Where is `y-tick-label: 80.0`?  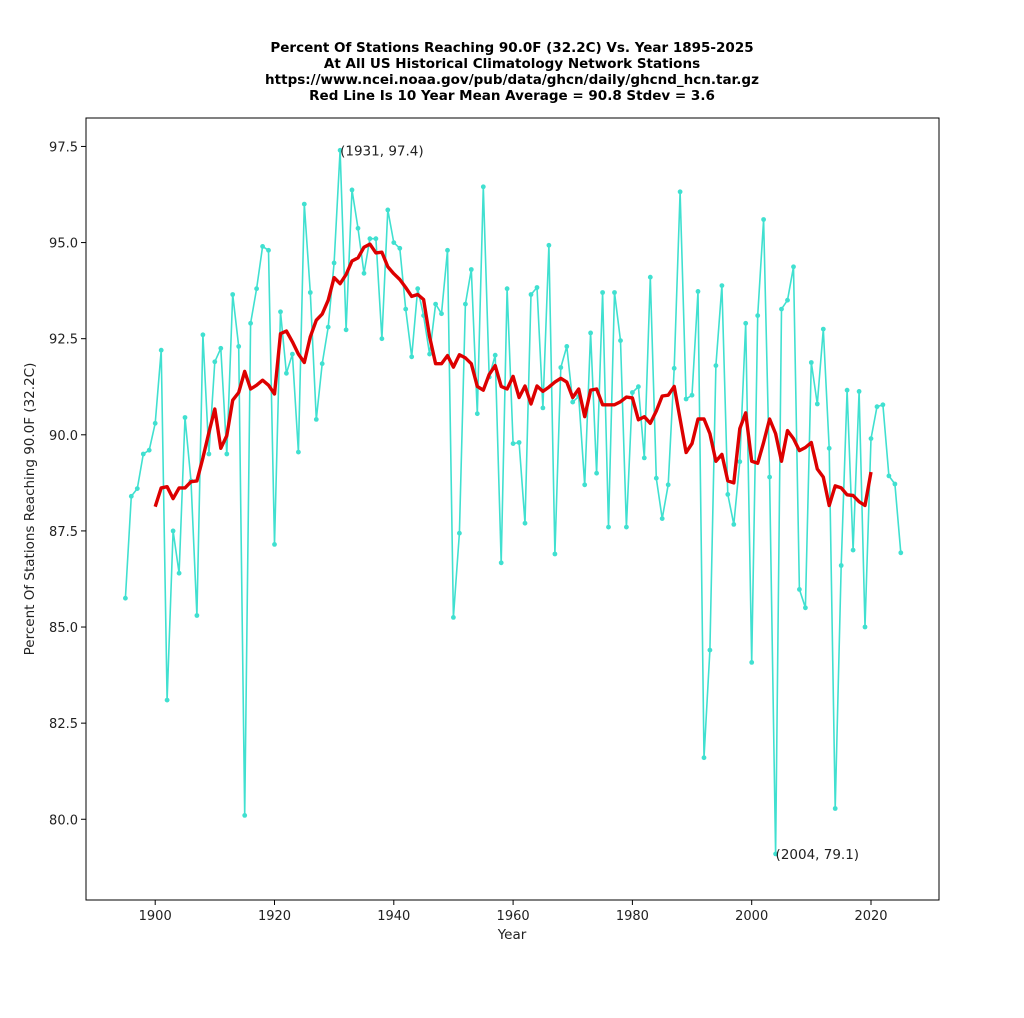
y-tick-label: 80.0 is located at coordinates (63, 820).